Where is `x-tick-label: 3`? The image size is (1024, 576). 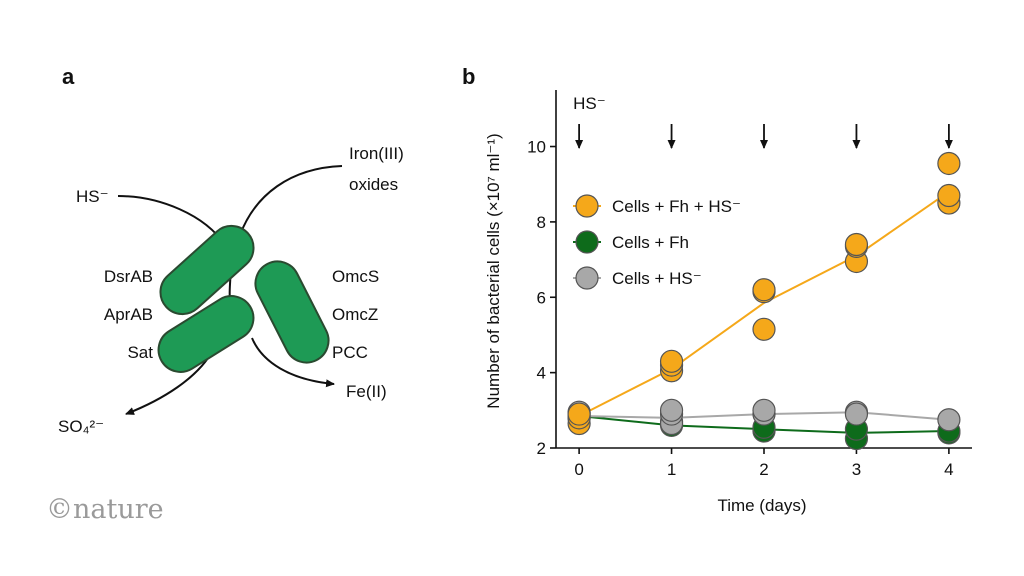 x-tick-label: 3 is located at coordinates (856, 469).